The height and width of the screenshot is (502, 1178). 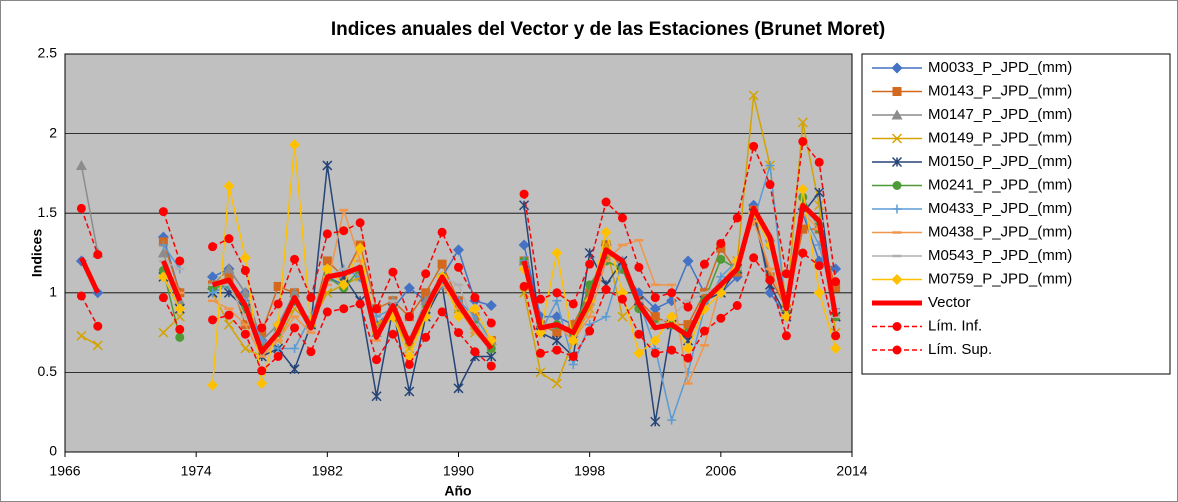 I want to click on x-tick-label: 1990, so click(x=458, y=471).